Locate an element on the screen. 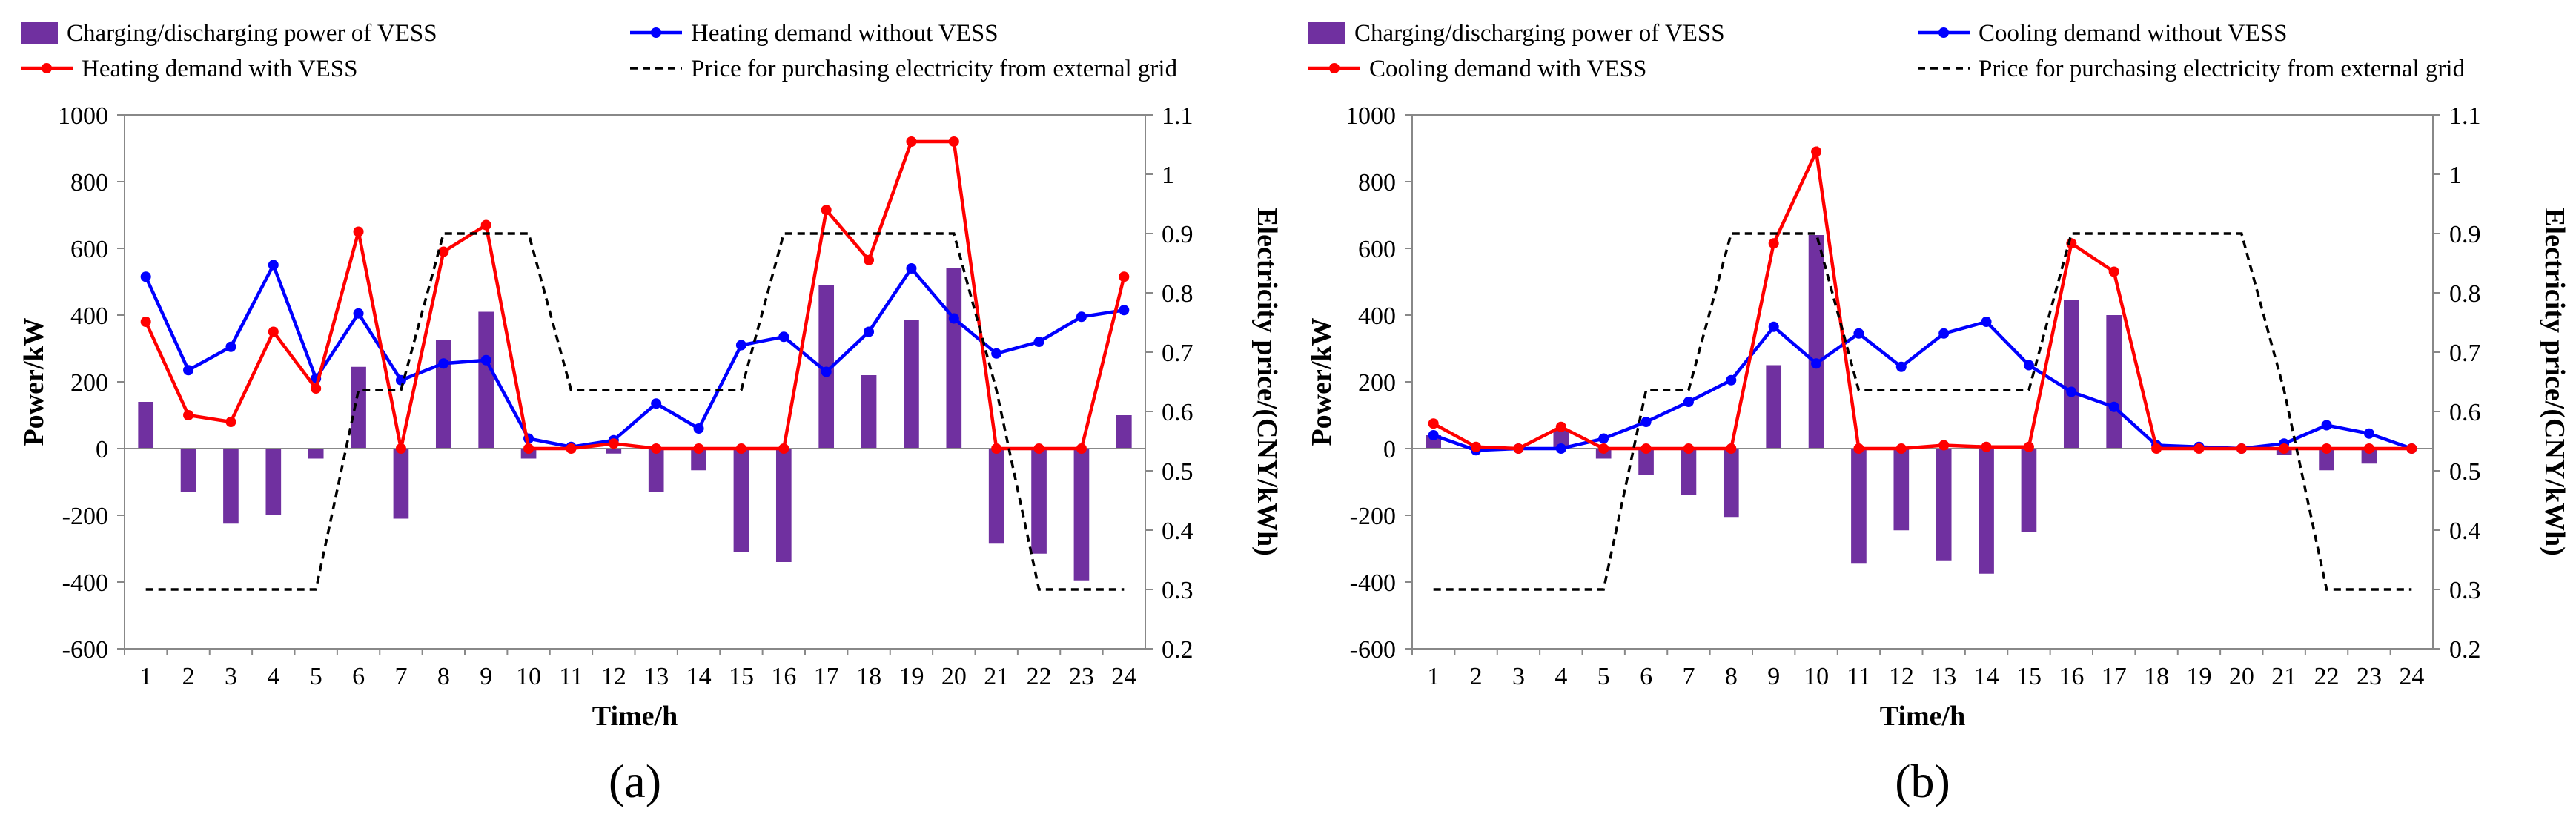 The width and height of the screenshot is (2576, 823). y2-tick-label: 1.1 is located at coordinates (1177, 116).